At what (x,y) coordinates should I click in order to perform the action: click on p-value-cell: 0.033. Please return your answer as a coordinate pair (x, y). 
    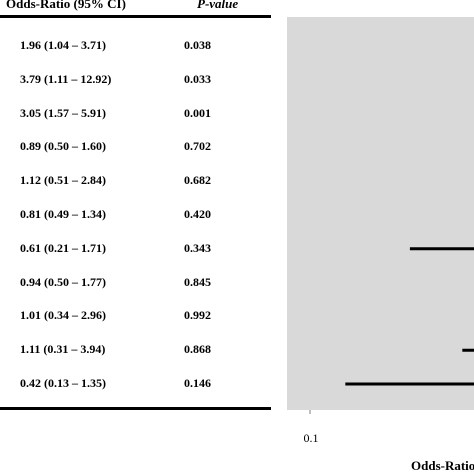
    Looking at the image, I should click on (197, 78).